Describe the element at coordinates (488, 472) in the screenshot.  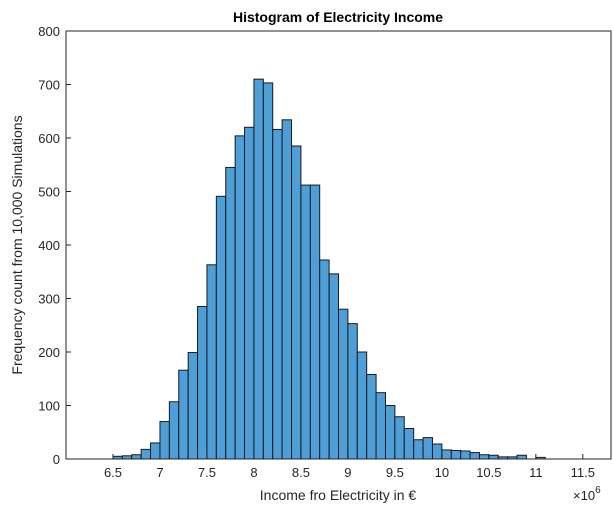
I see `x-tick-label: 10.5` at that location.